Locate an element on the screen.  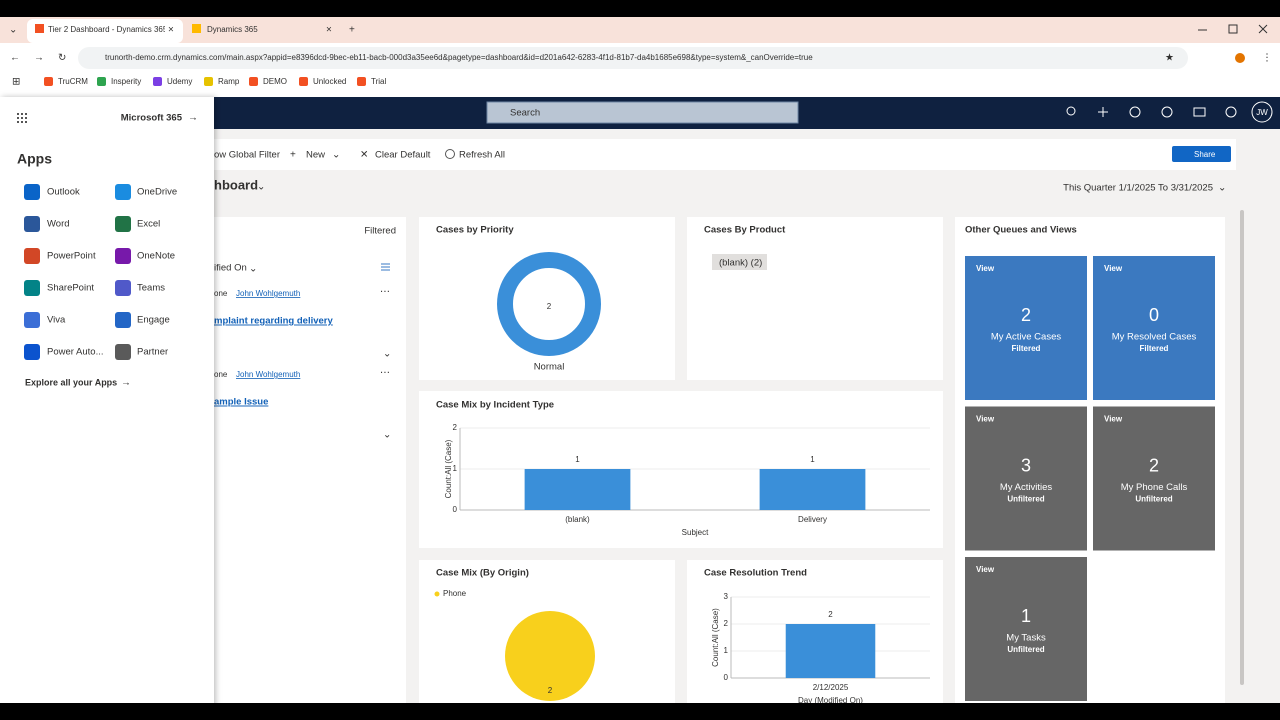
bookmark: Insperity is located at coordinates (126, 81).